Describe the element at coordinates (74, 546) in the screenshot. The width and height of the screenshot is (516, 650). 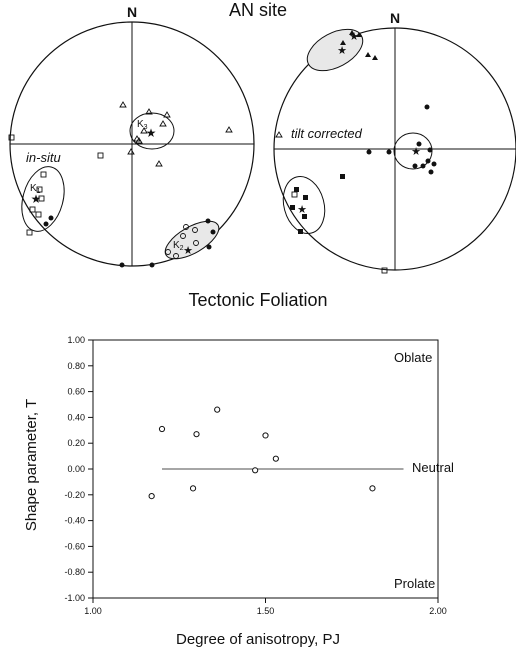
I see `y-tick-label: -0.60` at that location.